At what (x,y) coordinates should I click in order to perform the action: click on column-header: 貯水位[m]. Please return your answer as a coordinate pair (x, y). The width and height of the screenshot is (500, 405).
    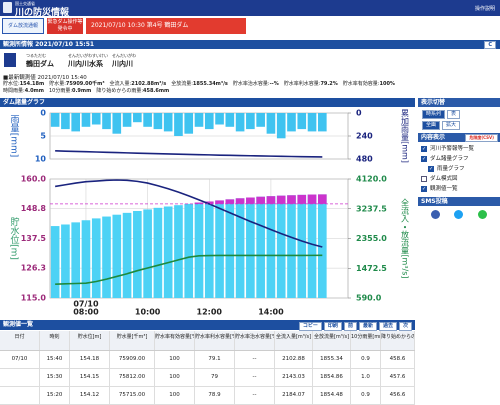
    Looking at the image, I should click on (90, 340).